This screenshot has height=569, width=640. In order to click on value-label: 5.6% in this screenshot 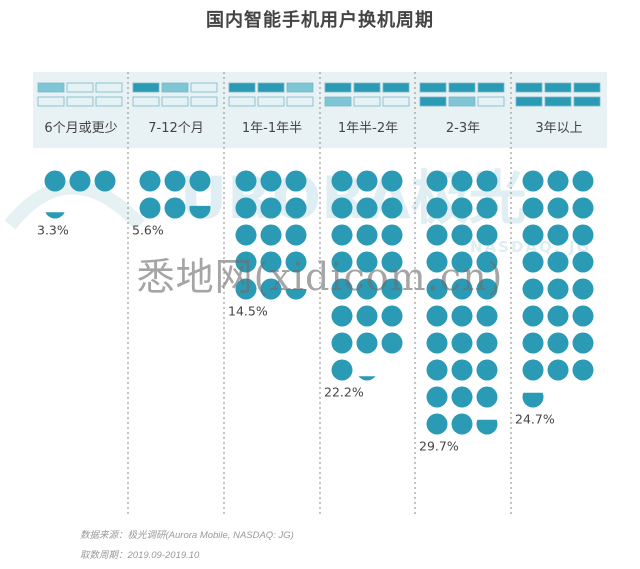, I will do `click(148, 230)`.